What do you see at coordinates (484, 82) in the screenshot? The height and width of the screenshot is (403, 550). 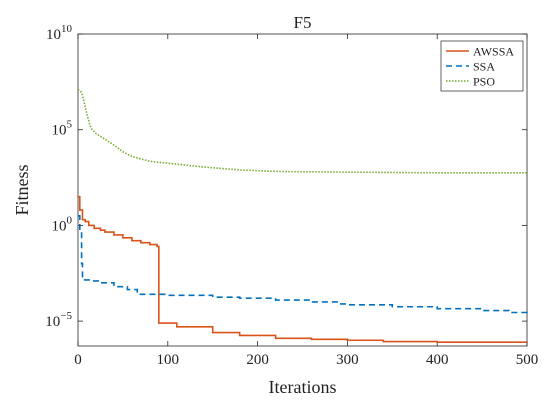 I see `legend-label-pso: PSO` at bounding box center [484, 82].